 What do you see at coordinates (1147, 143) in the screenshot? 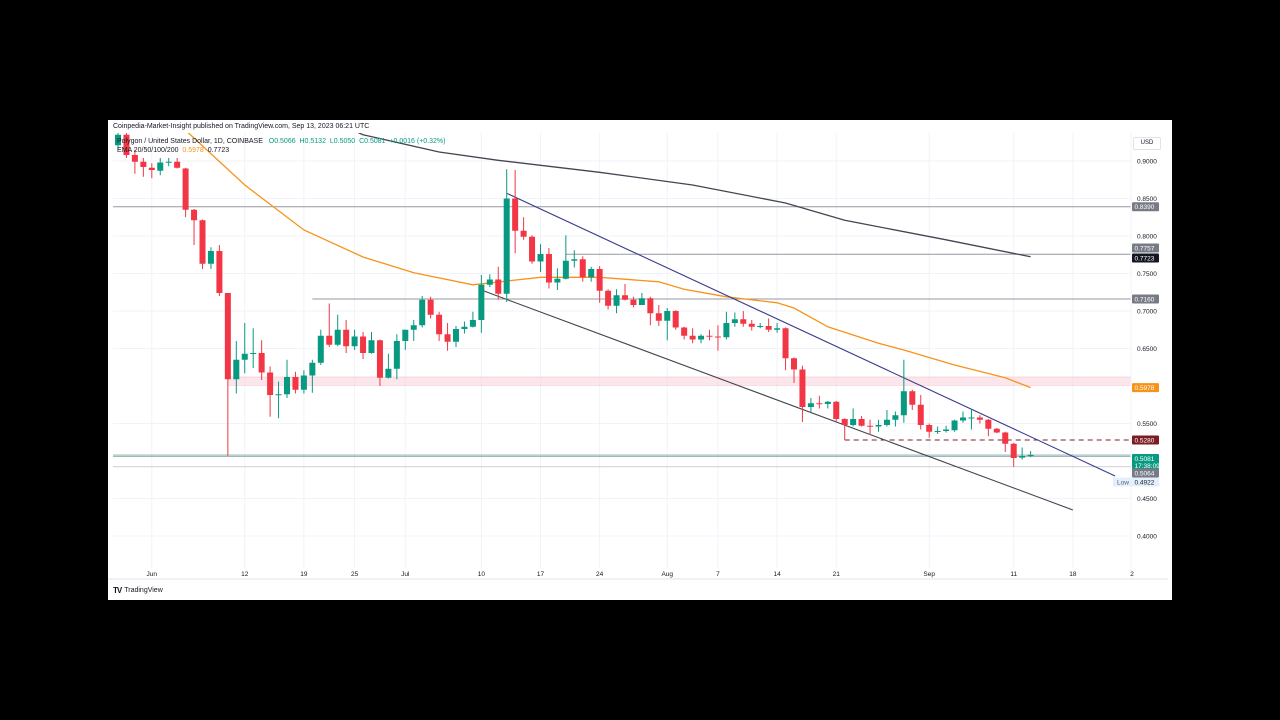
I see `currency-button: USD` at bounding box center [1147, 143].